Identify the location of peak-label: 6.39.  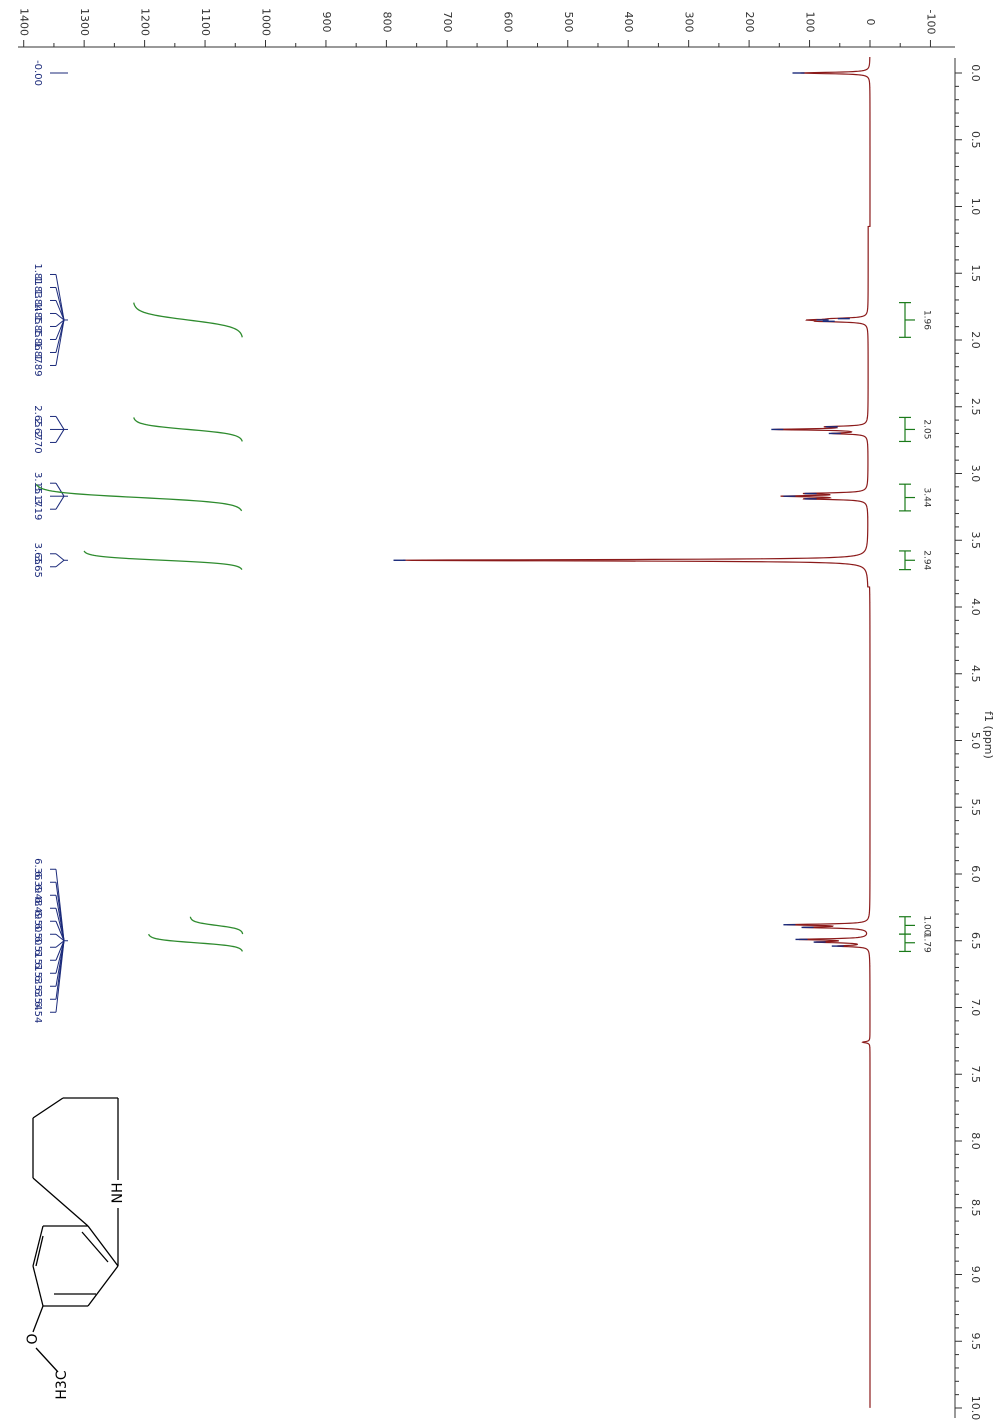
(37, 882).